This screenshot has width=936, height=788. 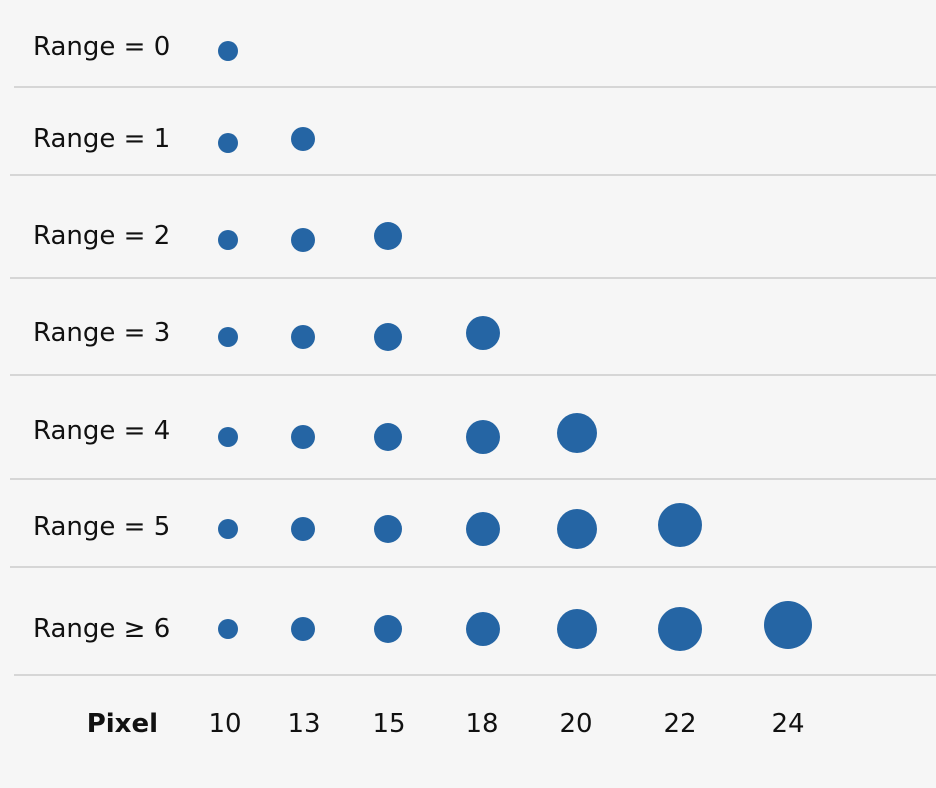 I want to click on row-label-range-5: Range = 5, so click(x=102, y=527).